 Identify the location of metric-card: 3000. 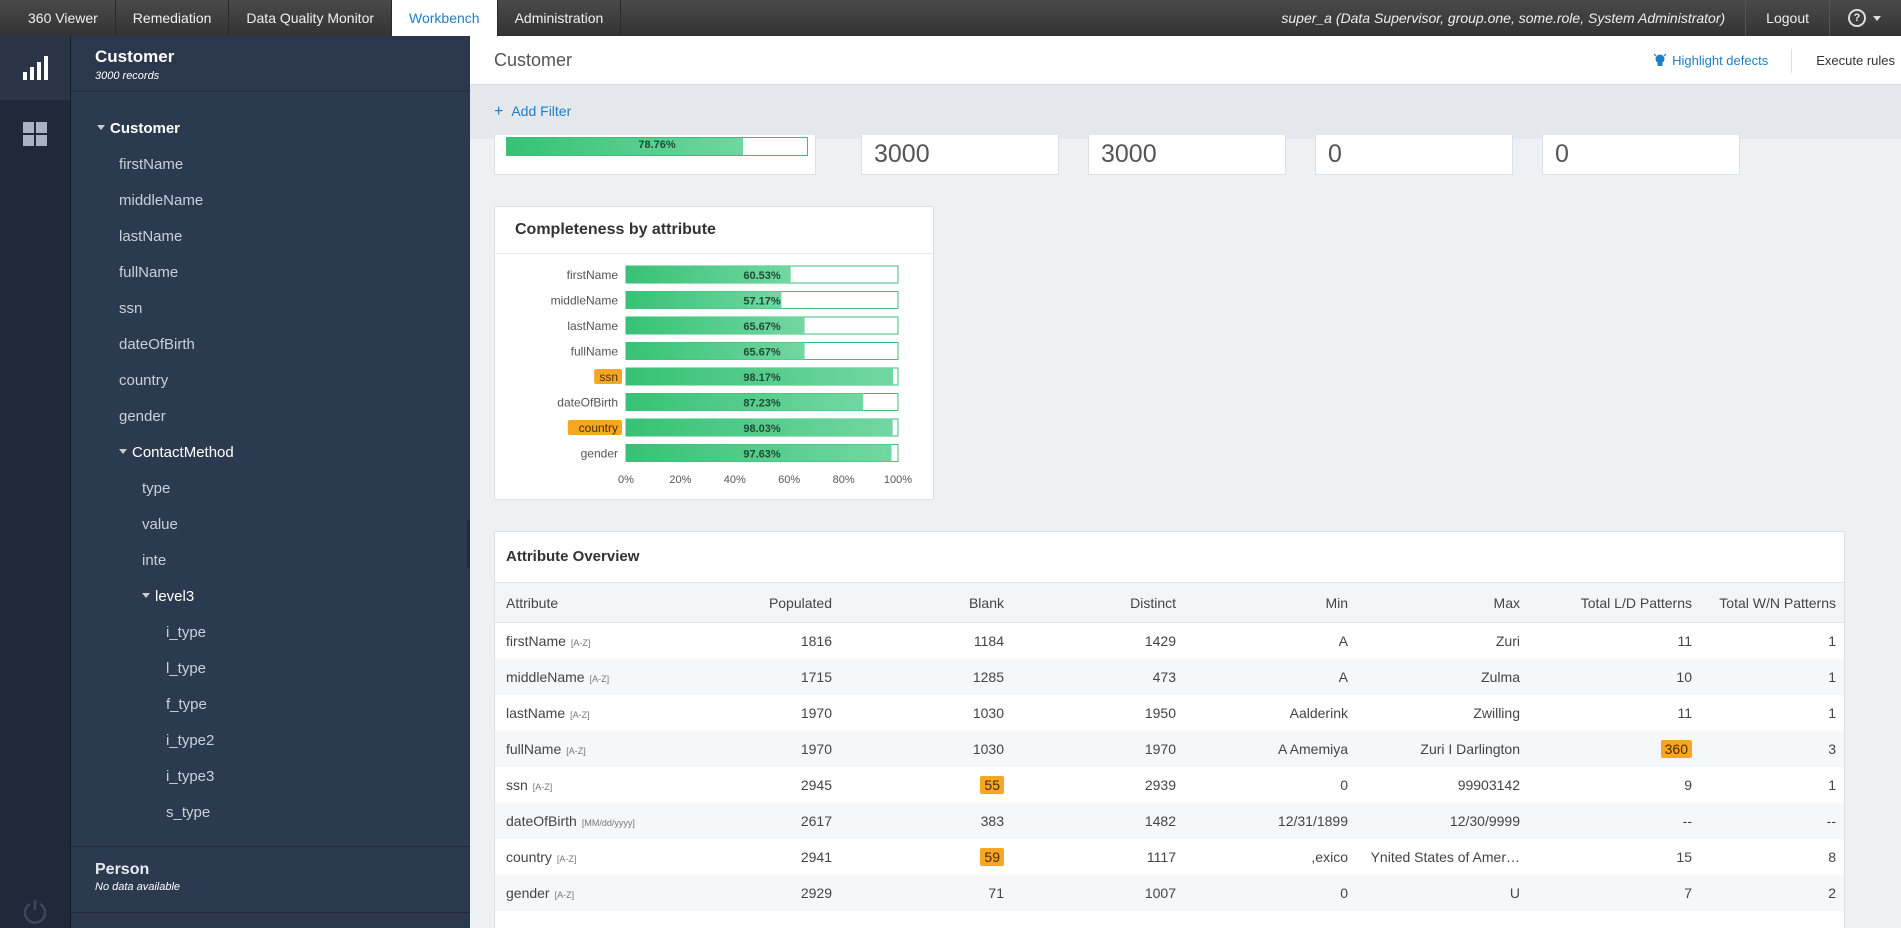
(1187, 155).